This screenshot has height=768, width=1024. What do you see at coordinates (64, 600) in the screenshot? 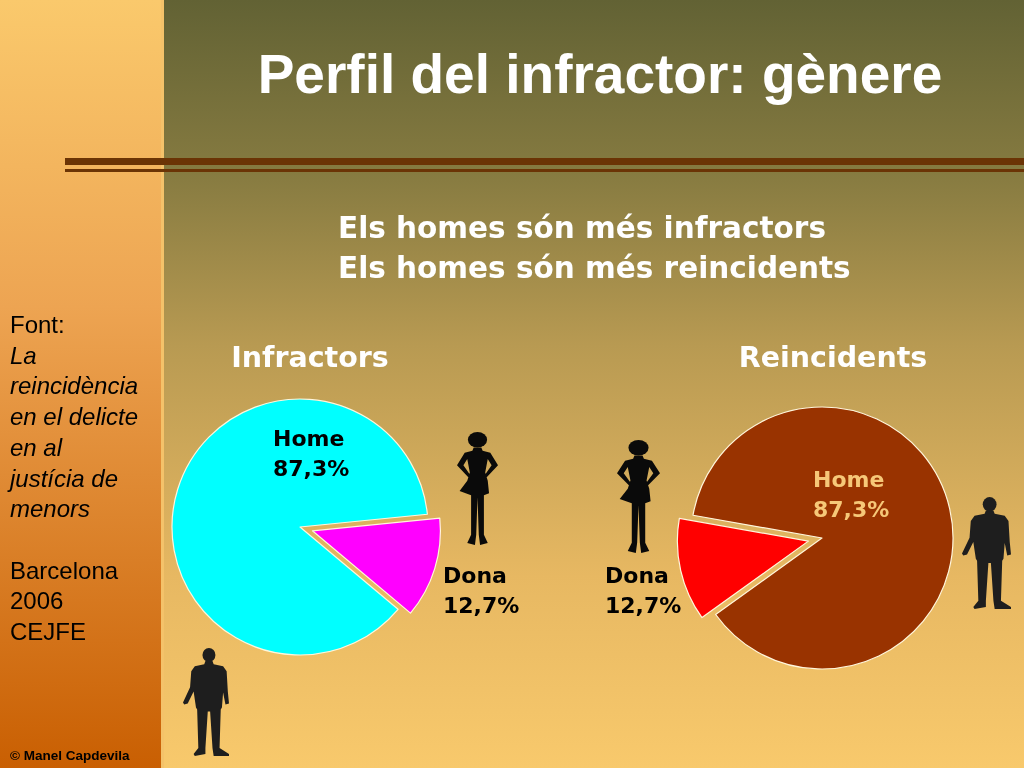
I see `text: Barcelona 2006 CEJFE` at bounding box center [64, 600].